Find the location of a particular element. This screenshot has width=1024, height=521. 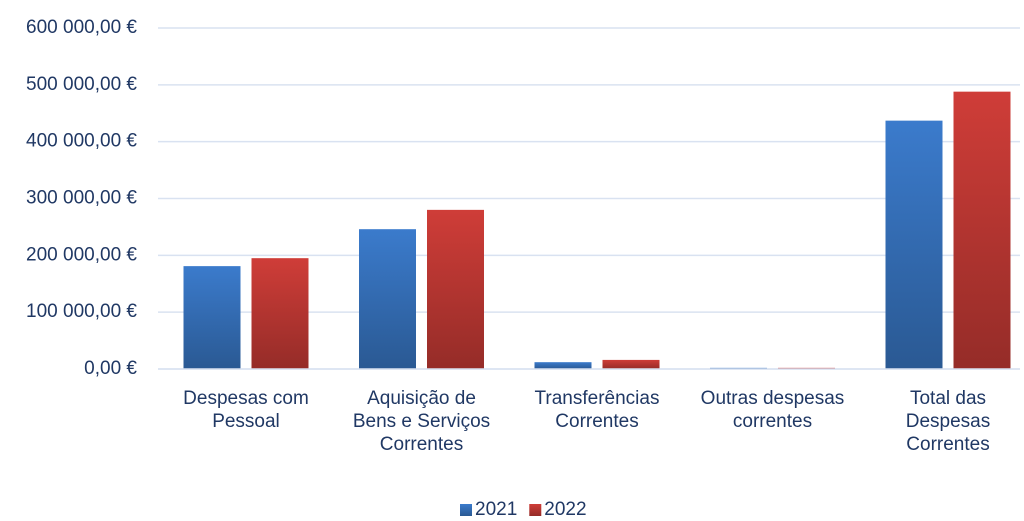

x-tick-label: Transferências Correntes is located at coordinates (597, 410).